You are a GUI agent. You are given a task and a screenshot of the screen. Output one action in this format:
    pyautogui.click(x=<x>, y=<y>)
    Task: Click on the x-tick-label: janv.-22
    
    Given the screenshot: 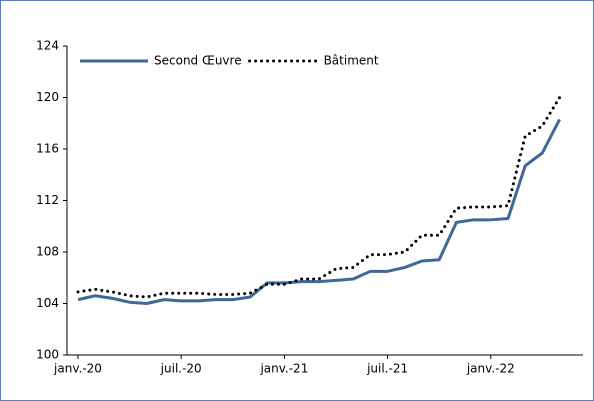 What is the action you would take?
    pyautogui.click(x=490, y=369)
    